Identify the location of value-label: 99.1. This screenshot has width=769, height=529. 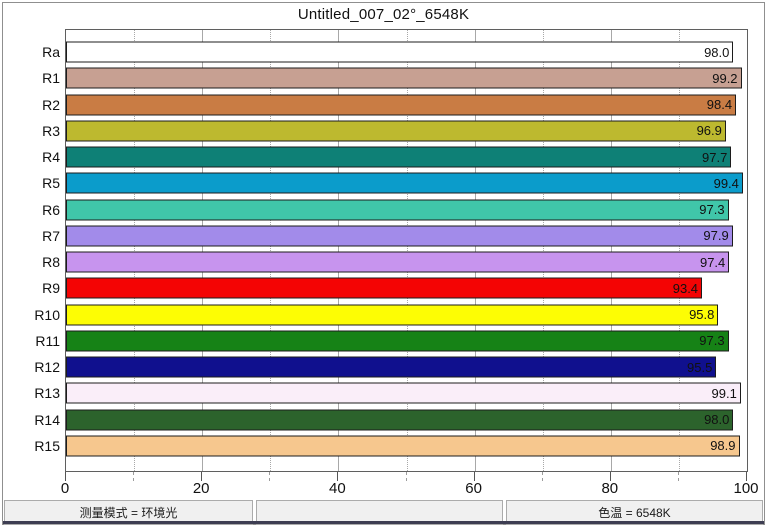
(724, 393).